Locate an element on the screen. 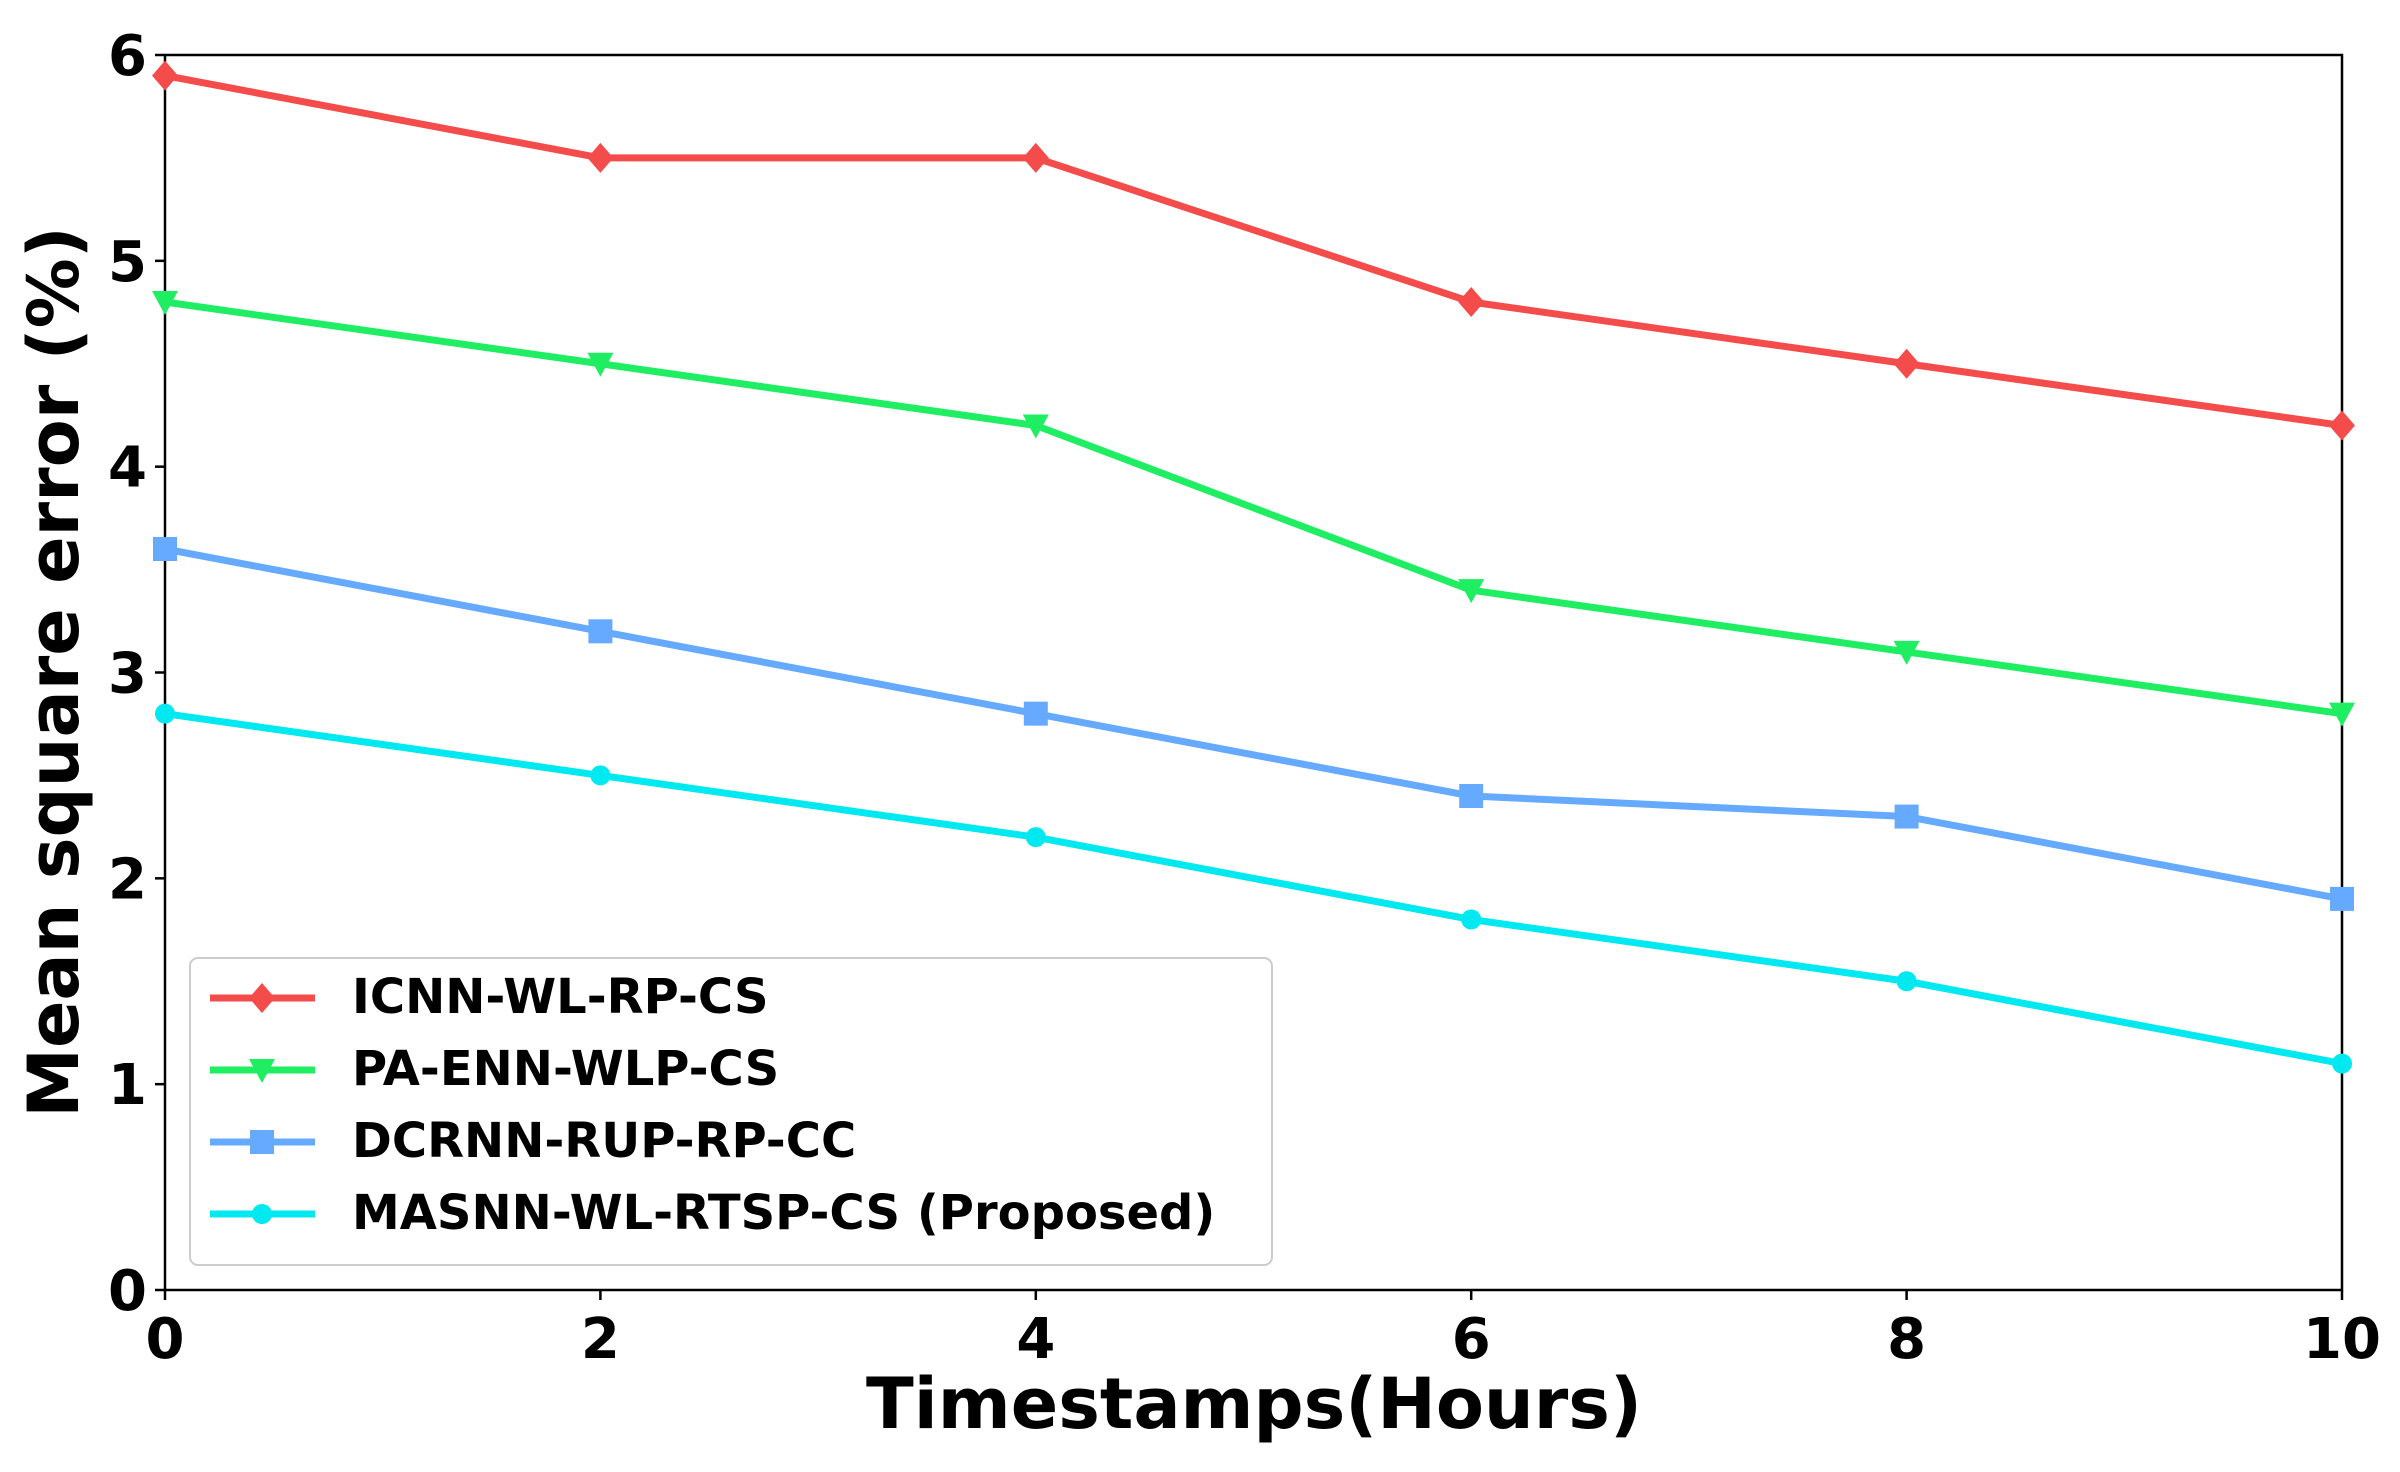 Image resolution: width=2400 pixels, height=1472 pixels. legend-label: PA-ENN-WLP-CS is located at coordinates (565, 1069).